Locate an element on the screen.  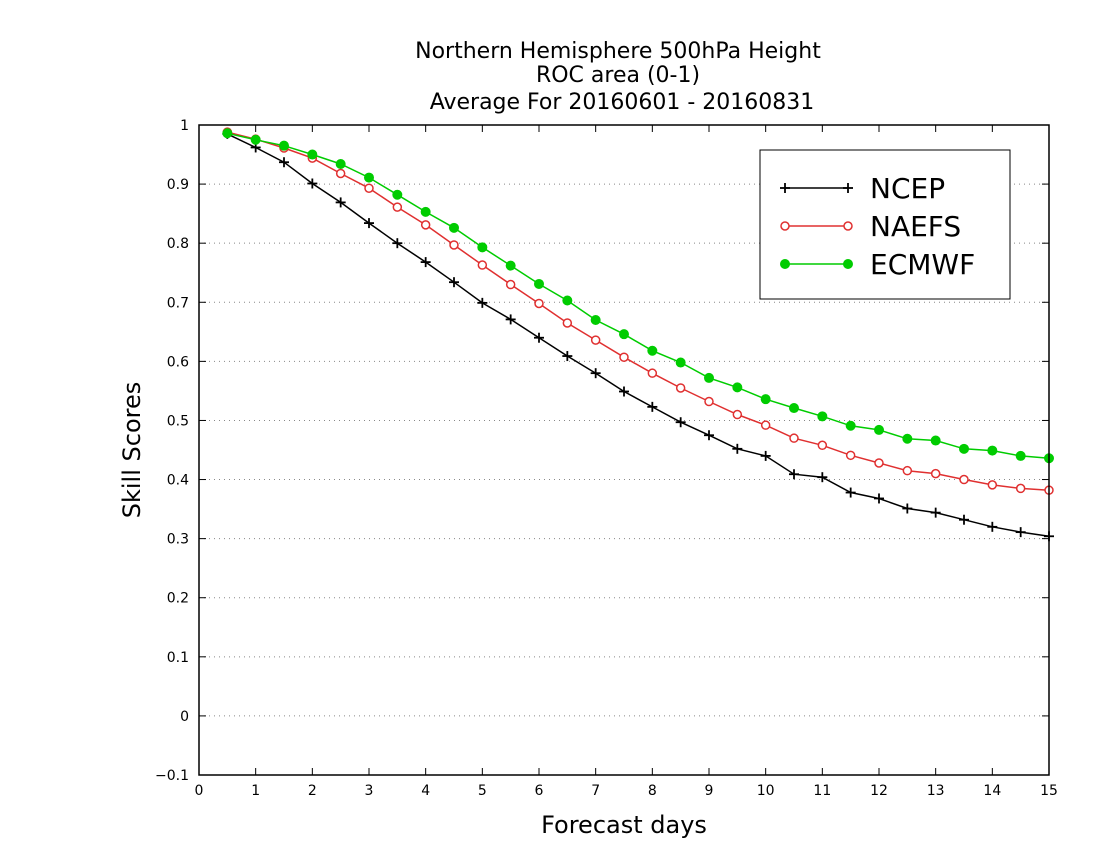
legend-box is located at coordinates (885, 224).